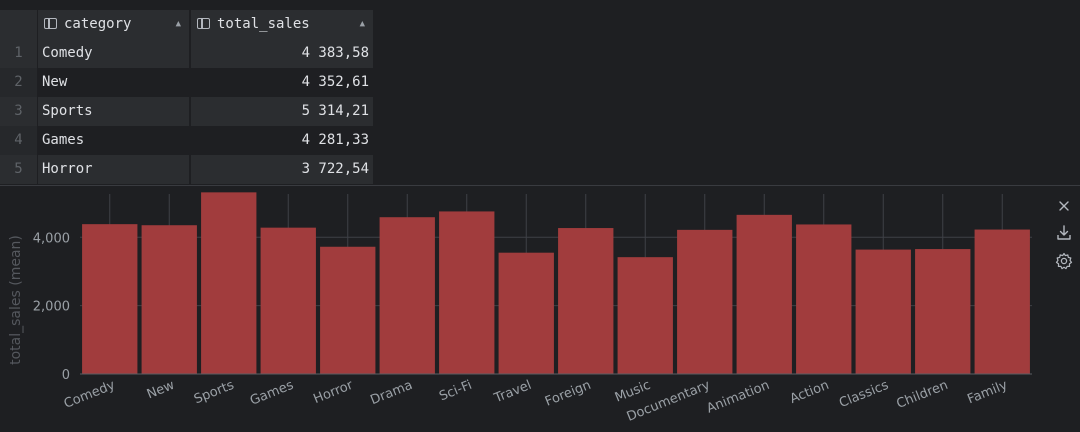 This screenshot has height=432, width=1080. Describe the element at coordinates (272, 393) in the screenshot. I see `x-tick-label: Games` at that location.